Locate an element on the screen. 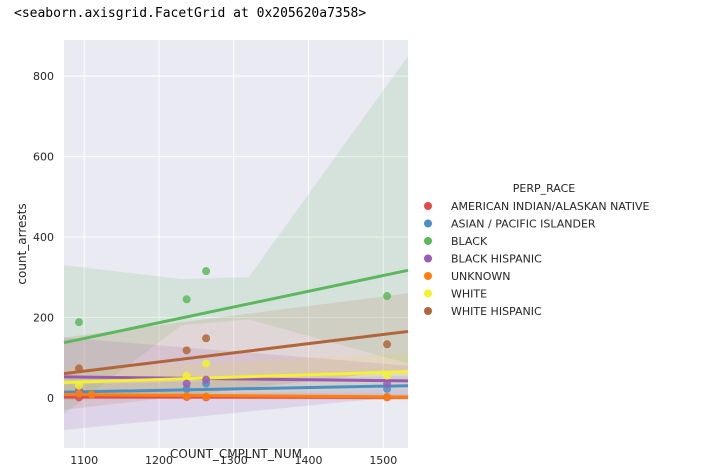  legend-marker-black-hispanic is located at coordinates (428, 258).